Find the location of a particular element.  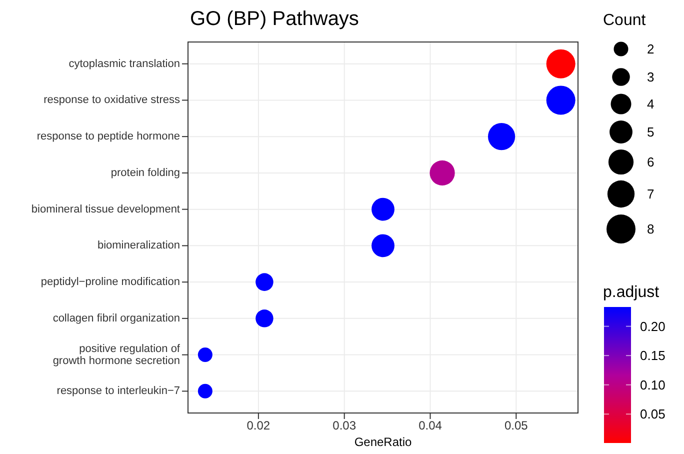

y-tick-label: response to interleukin−7 is located at coordinates (118, 391).